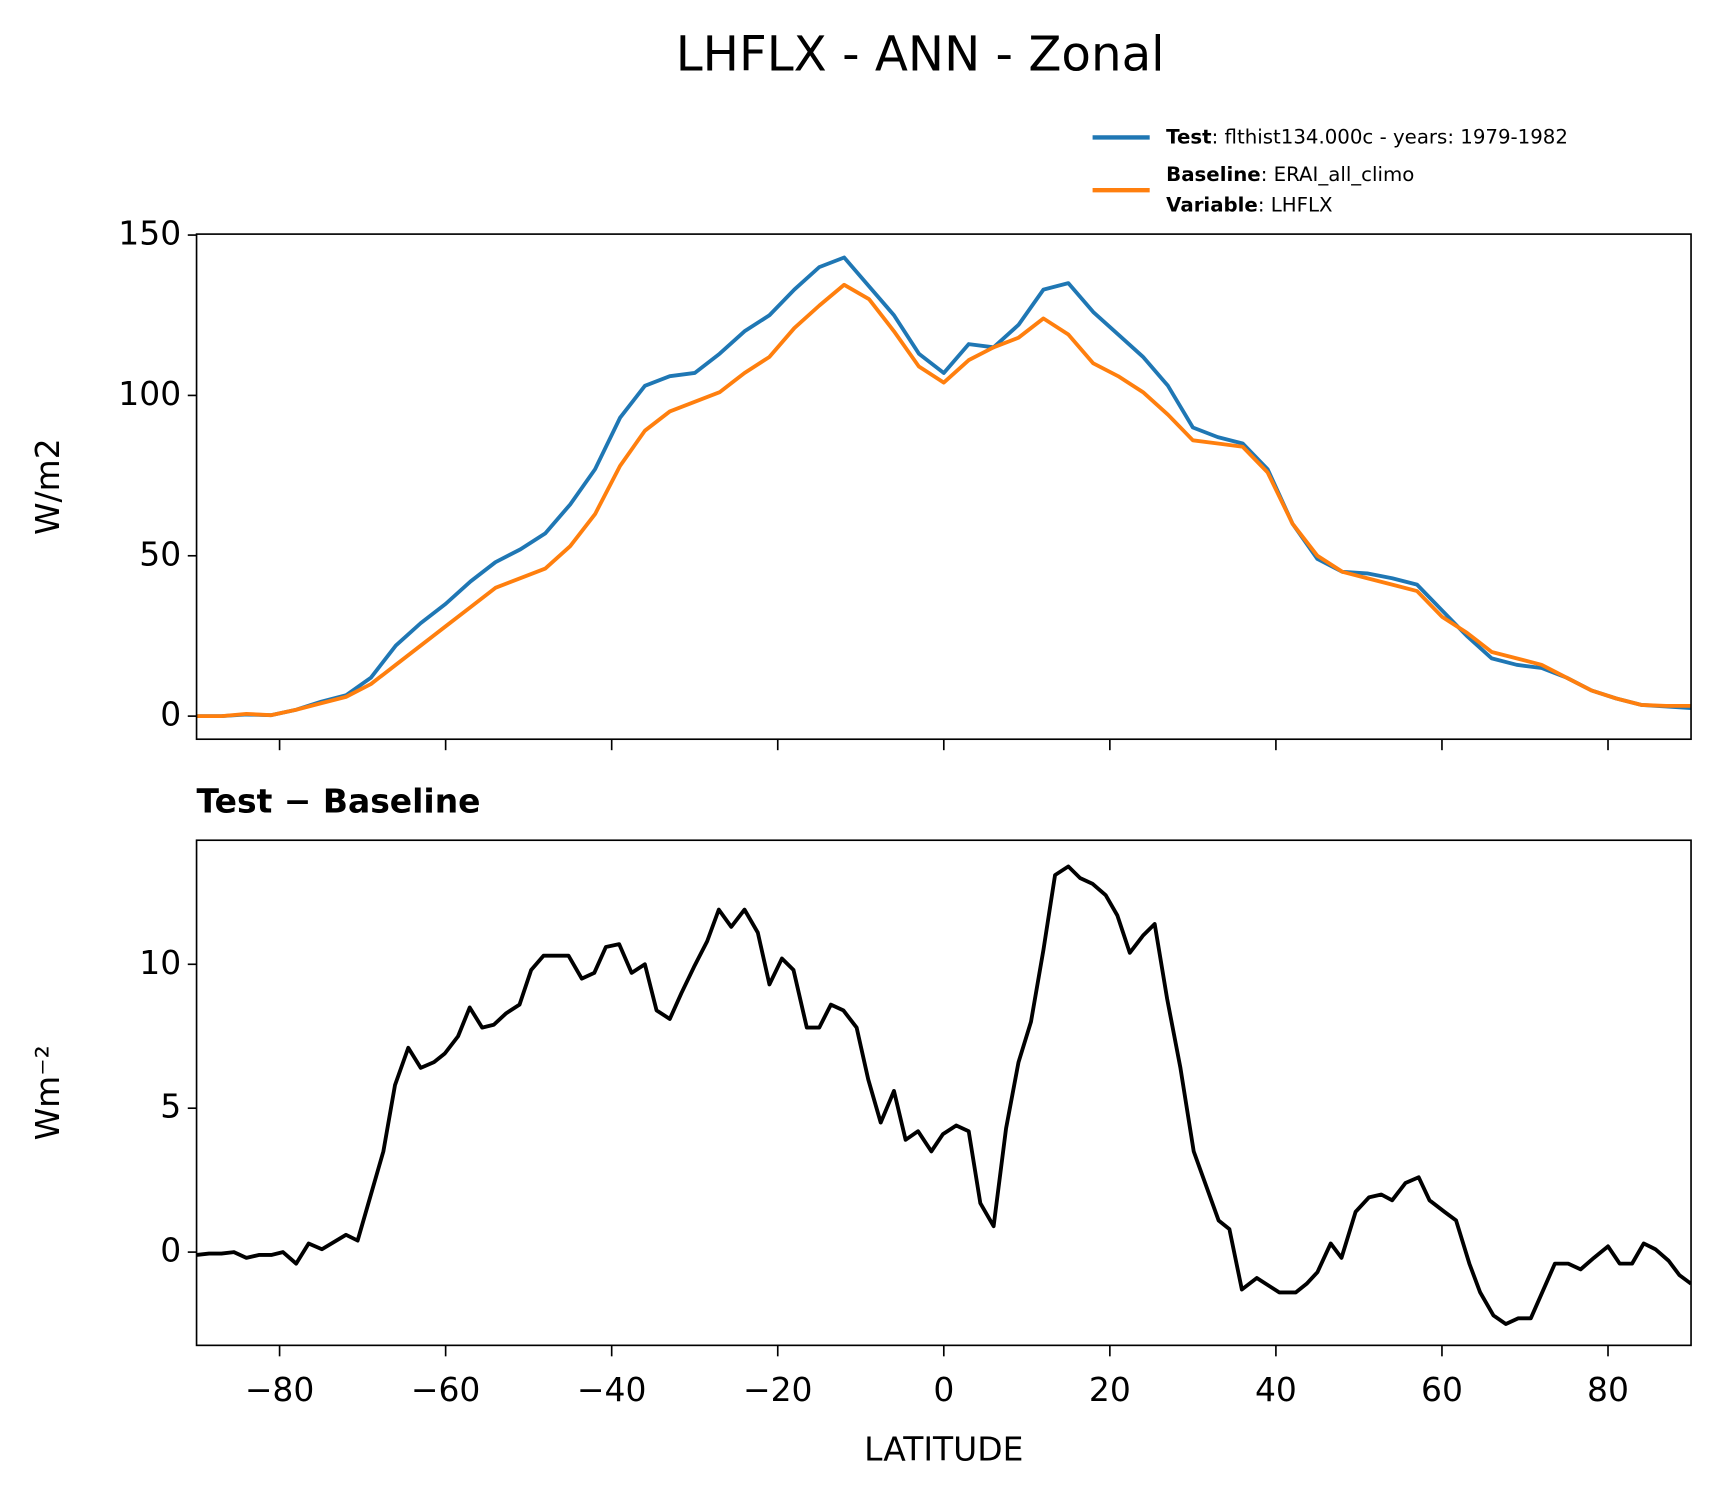  What do you see at coordinates (943, 1448) in the screenshot?
I see `x-axis-label: LATITUDE` at bounding box center [943, 1448].